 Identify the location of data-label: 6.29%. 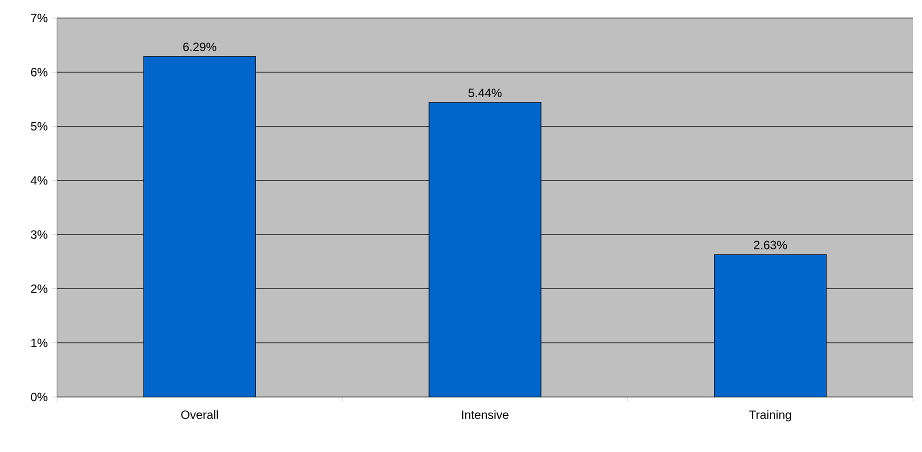
(199, 47).